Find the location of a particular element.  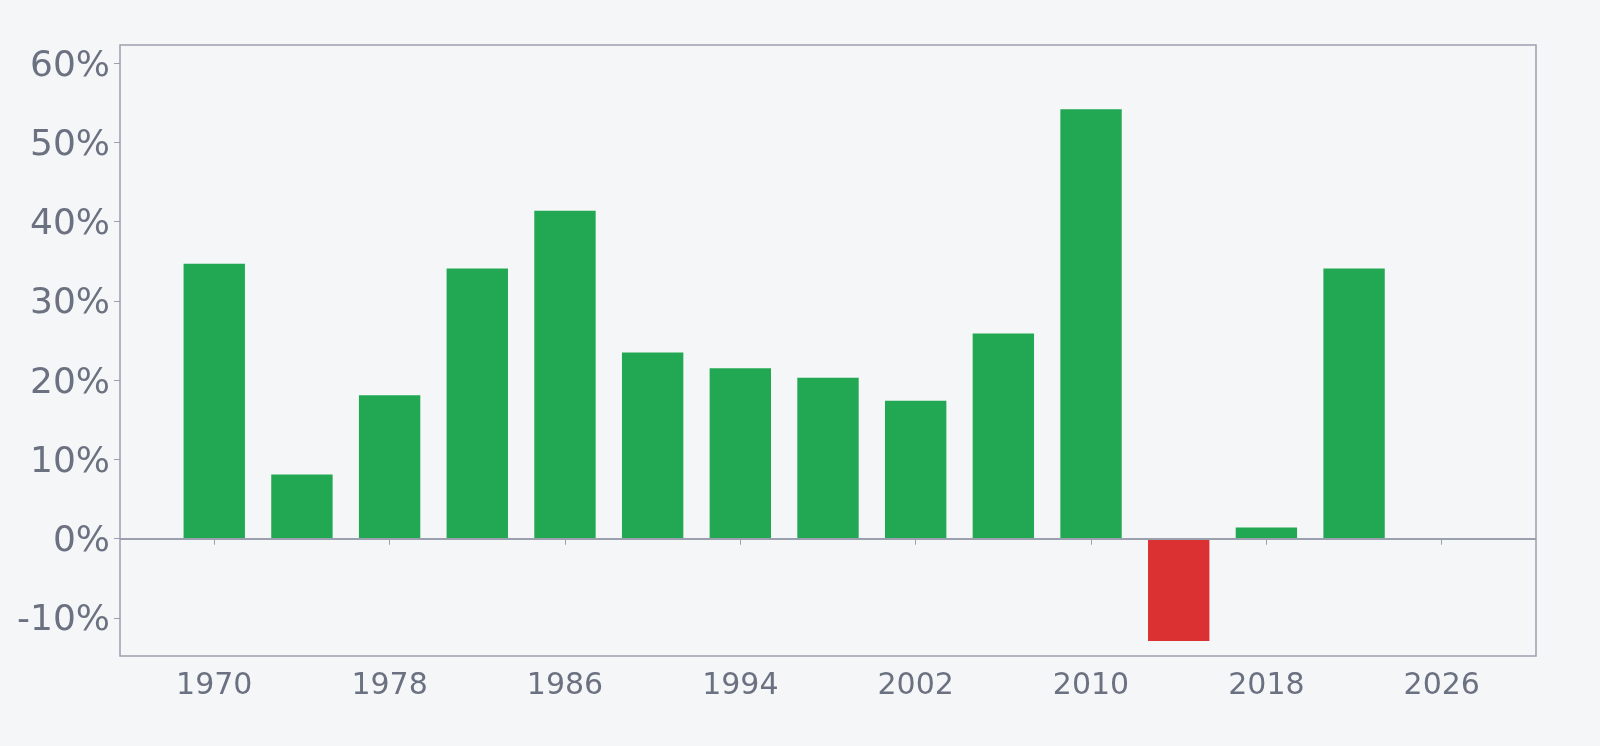

x-tick-label: 1986 is located at coordinates (565, 683).